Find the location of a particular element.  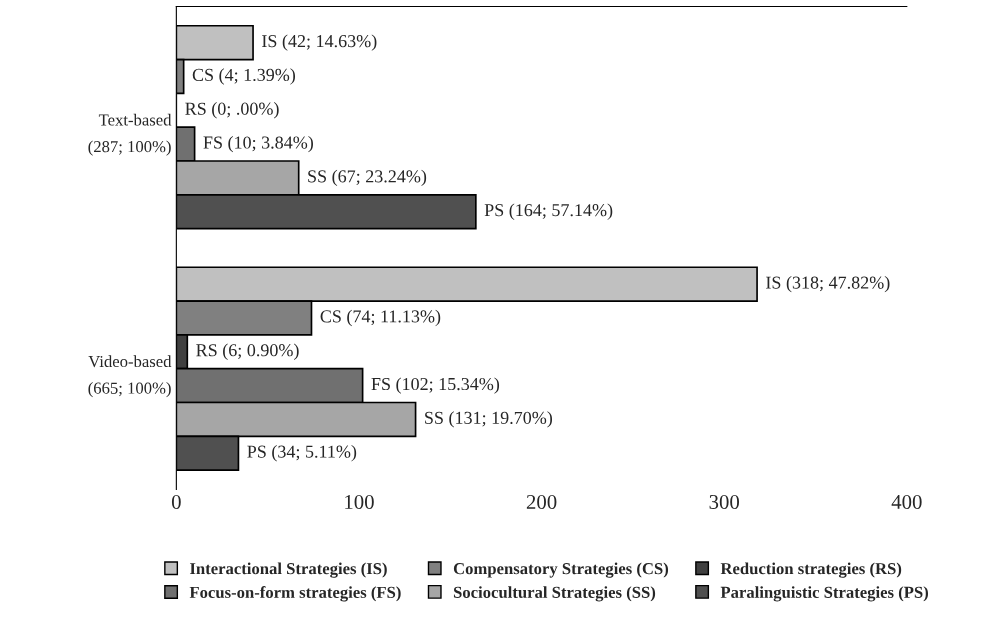

legend-label: Interactional Strategies (IS) is located at coordinates (288, 570).